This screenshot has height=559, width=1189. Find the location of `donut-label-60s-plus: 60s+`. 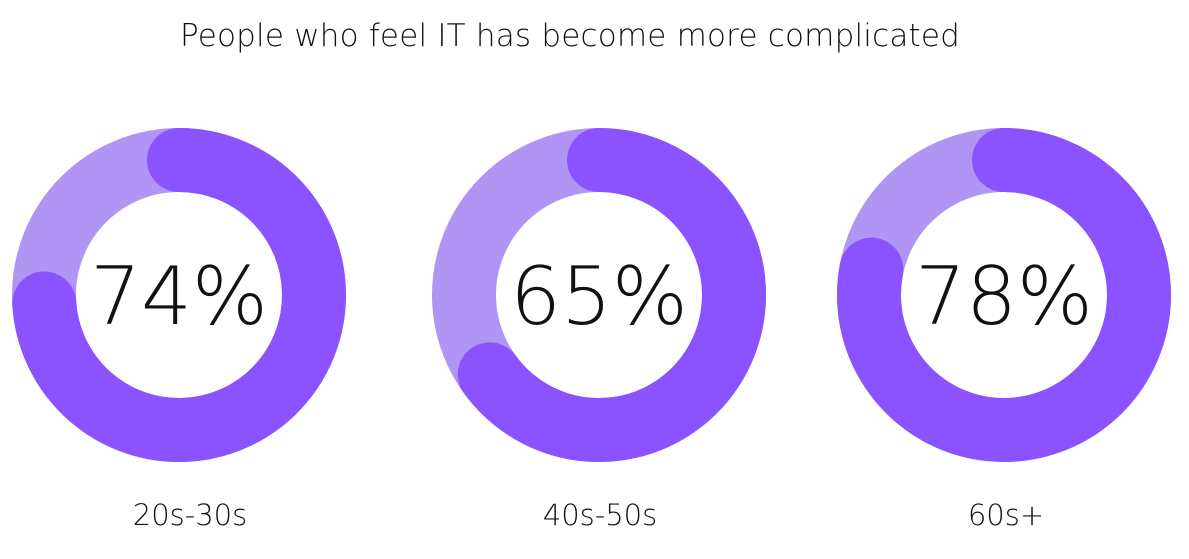

donut-label-60s-plus: 60s+ is located at coordinates (1006, 515).